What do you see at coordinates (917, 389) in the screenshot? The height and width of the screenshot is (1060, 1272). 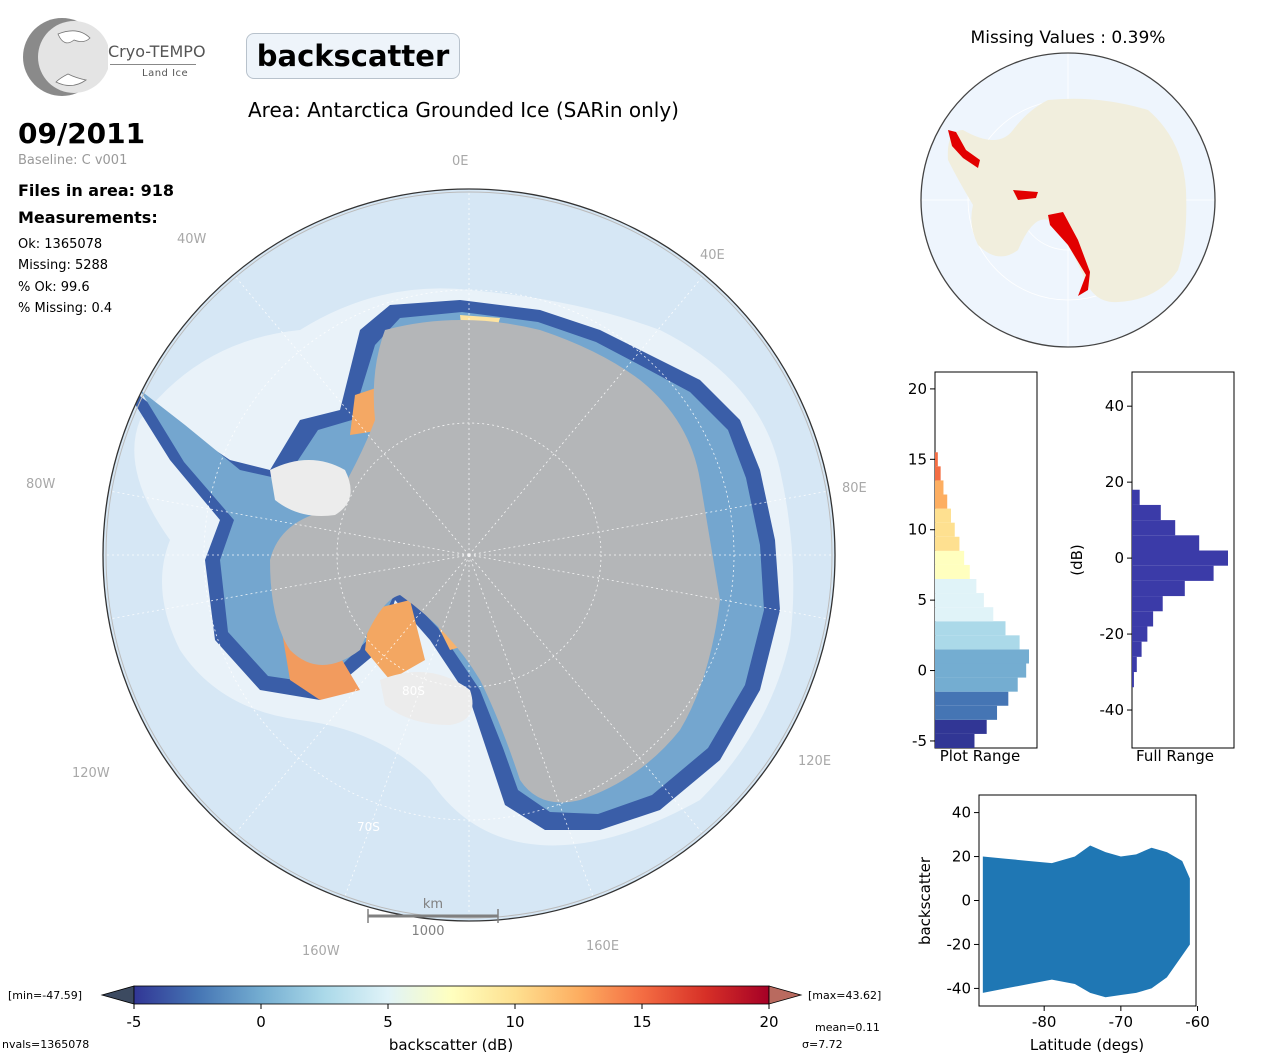 I see `plot-range-tick-label: 20` at bounding box center [917, 389].